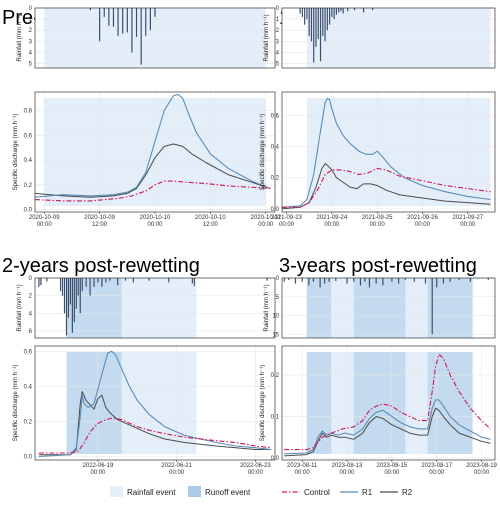  I want to click on x-tick-label: 2021-09-25 00:00, so click(377, 221).